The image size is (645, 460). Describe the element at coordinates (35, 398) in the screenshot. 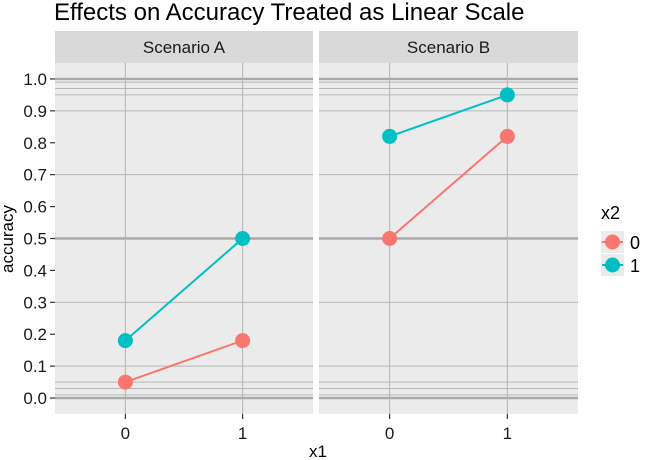

I see `y-tick-label: 0.0` at that location.